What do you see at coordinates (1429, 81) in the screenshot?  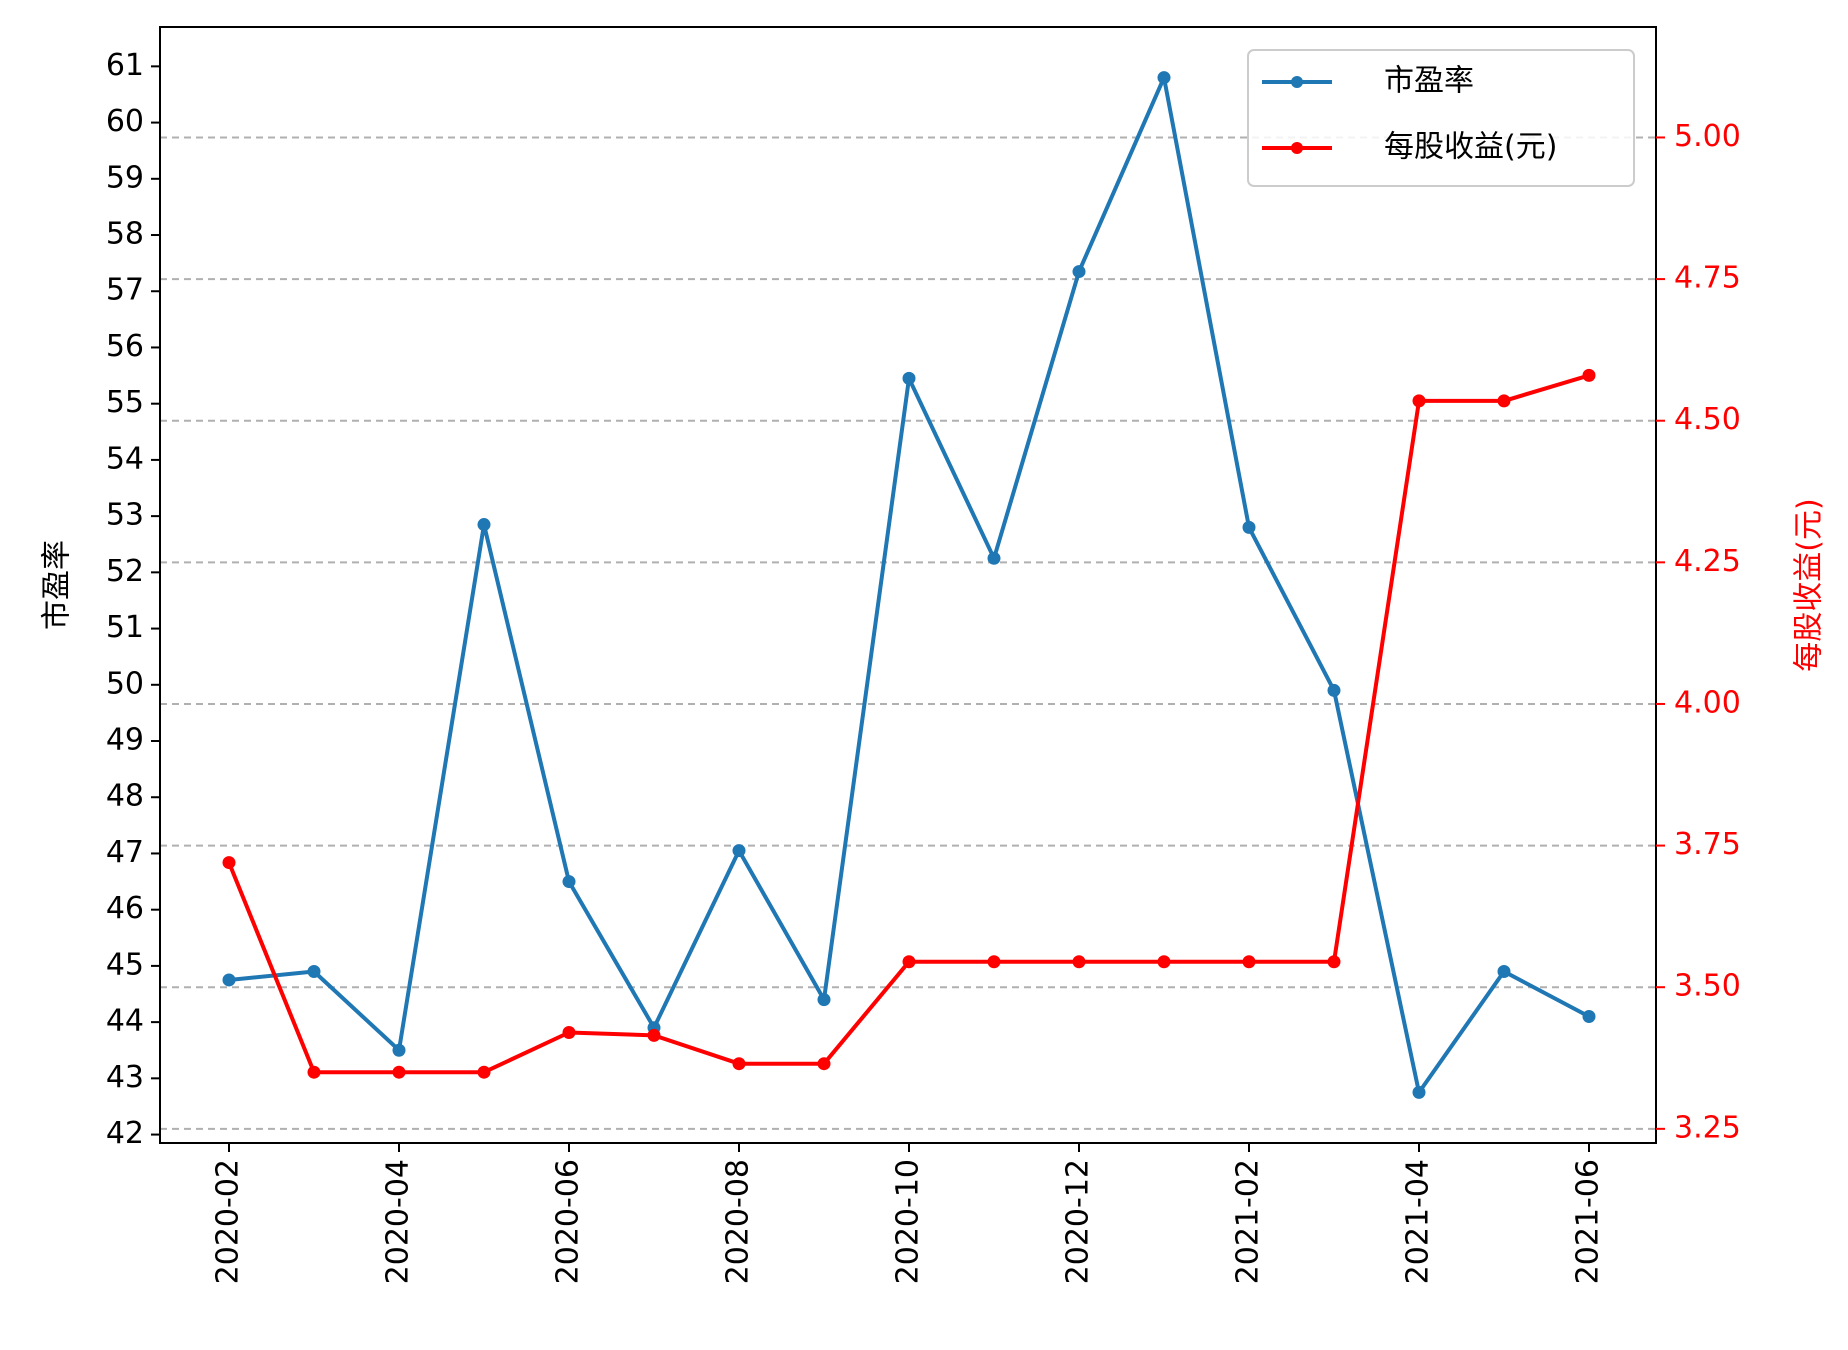 I see `legend-label-series-0: 市盈率` at bounding box center [1429, 81].